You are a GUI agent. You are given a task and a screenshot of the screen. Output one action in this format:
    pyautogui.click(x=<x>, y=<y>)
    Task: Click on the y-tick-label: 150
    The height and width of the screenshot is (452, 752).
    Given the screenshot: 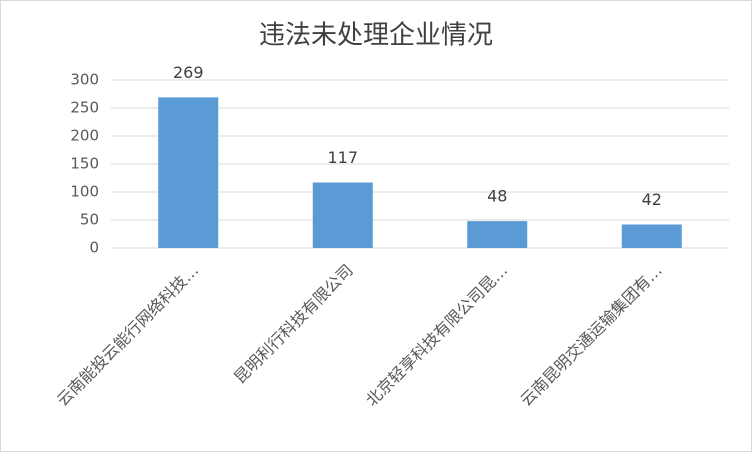 What is the action you would take?
    pyautogui.click(x=84, y=164)
    